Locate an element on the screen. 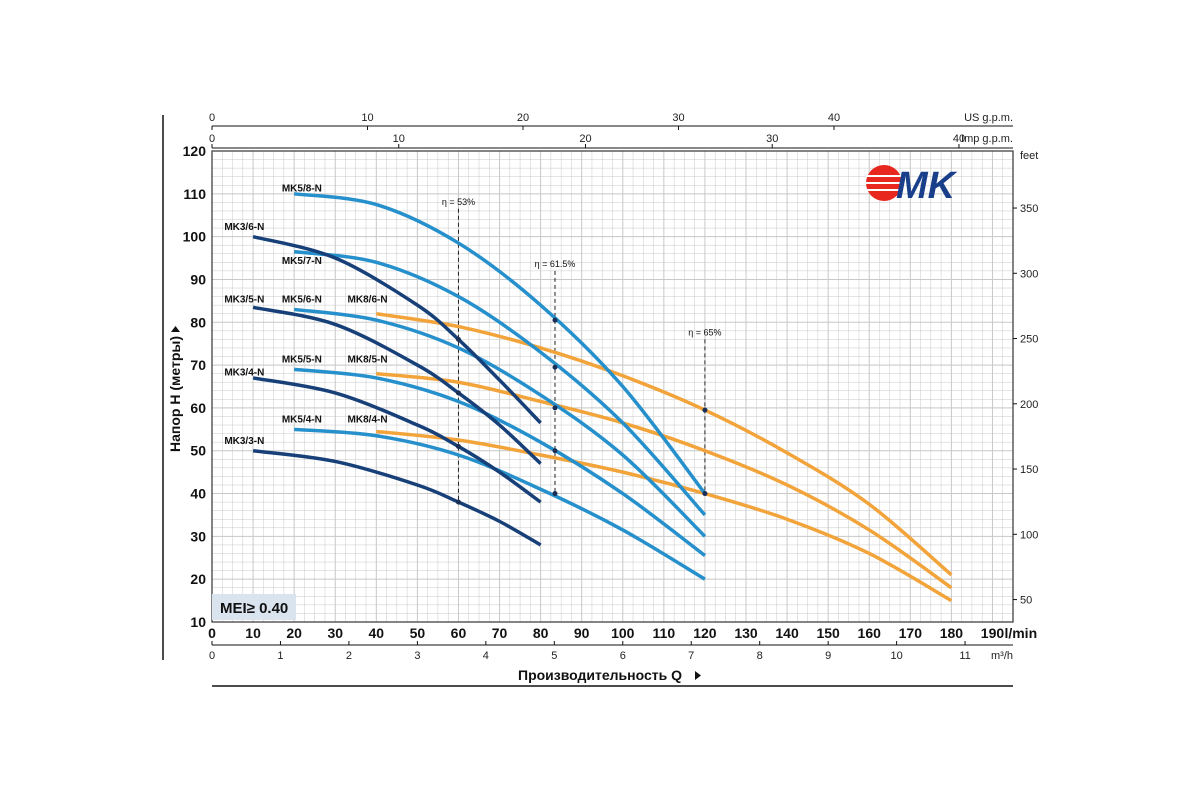  us-gpm-tick-label: 10 is located at coordinates (367, 118).